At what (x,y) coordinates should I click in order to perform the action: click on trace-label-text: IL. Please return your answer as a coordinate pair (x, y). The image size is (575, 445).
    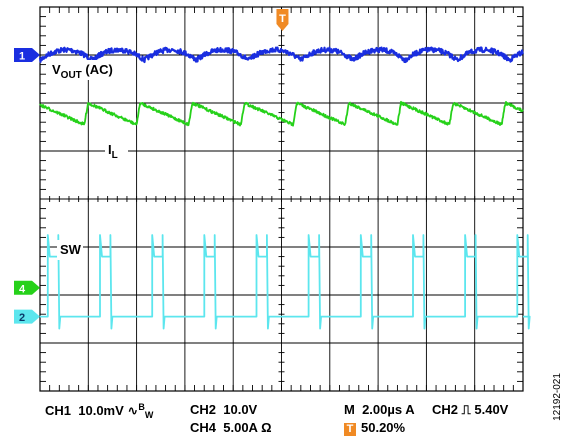
    Looking at the image, I should click on (113, 151).